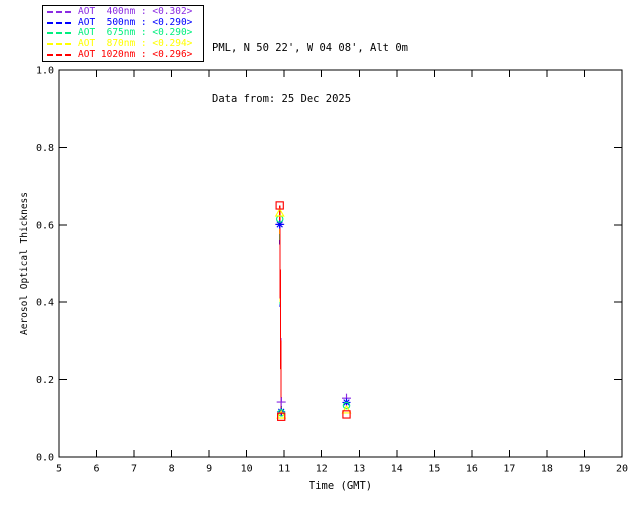 Image resolution: width=640 pixels, height=512 pixels. Describe the element at coordinates (284, 469) in the screenshot. I see `x-tick-label: 11` at that location.